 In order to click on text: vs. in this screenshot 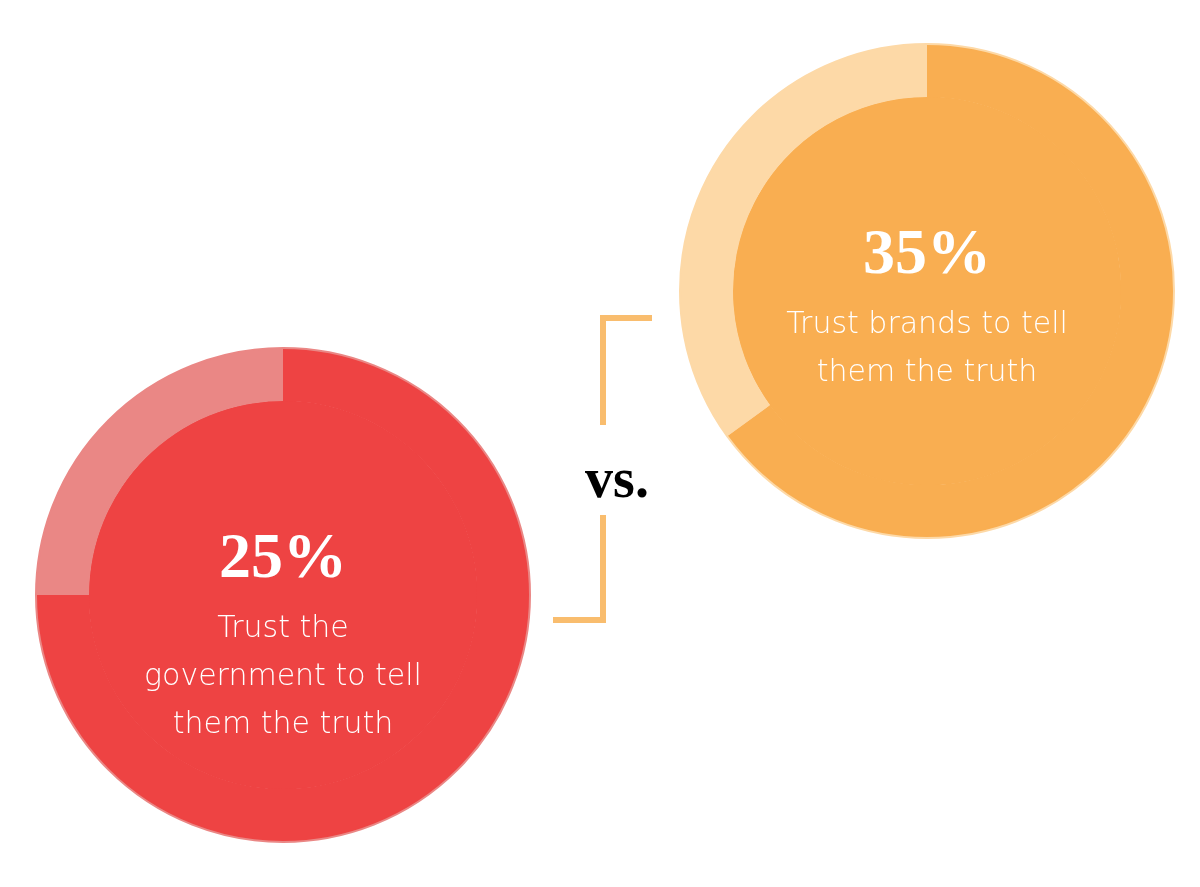, I will do `click(617, 478)`.